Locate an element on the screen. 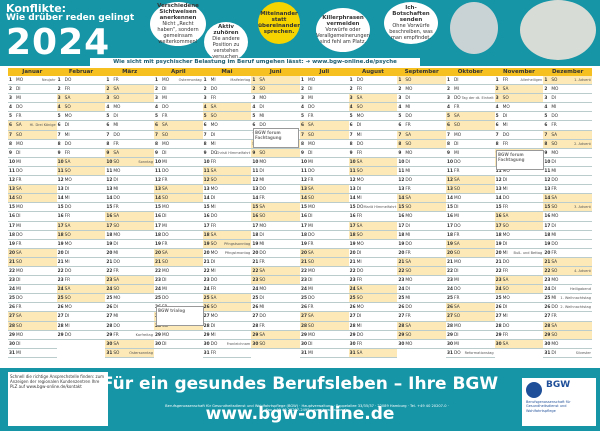 The image size is (600, 431). day-cell: 1 DI is located at coordinates (470, 81).